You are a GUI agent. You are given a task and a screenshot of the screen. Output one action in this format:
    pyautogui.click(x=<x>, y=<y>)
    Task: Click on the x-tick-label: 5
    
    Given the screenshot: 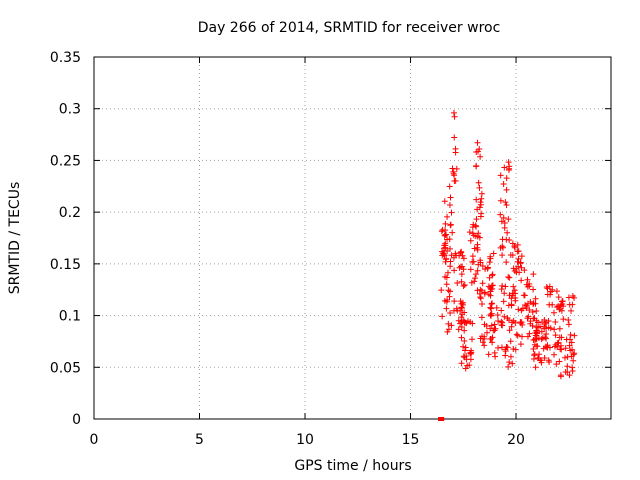 What is the action you would take?
    pyautogui.click(x=199, y=440)
    